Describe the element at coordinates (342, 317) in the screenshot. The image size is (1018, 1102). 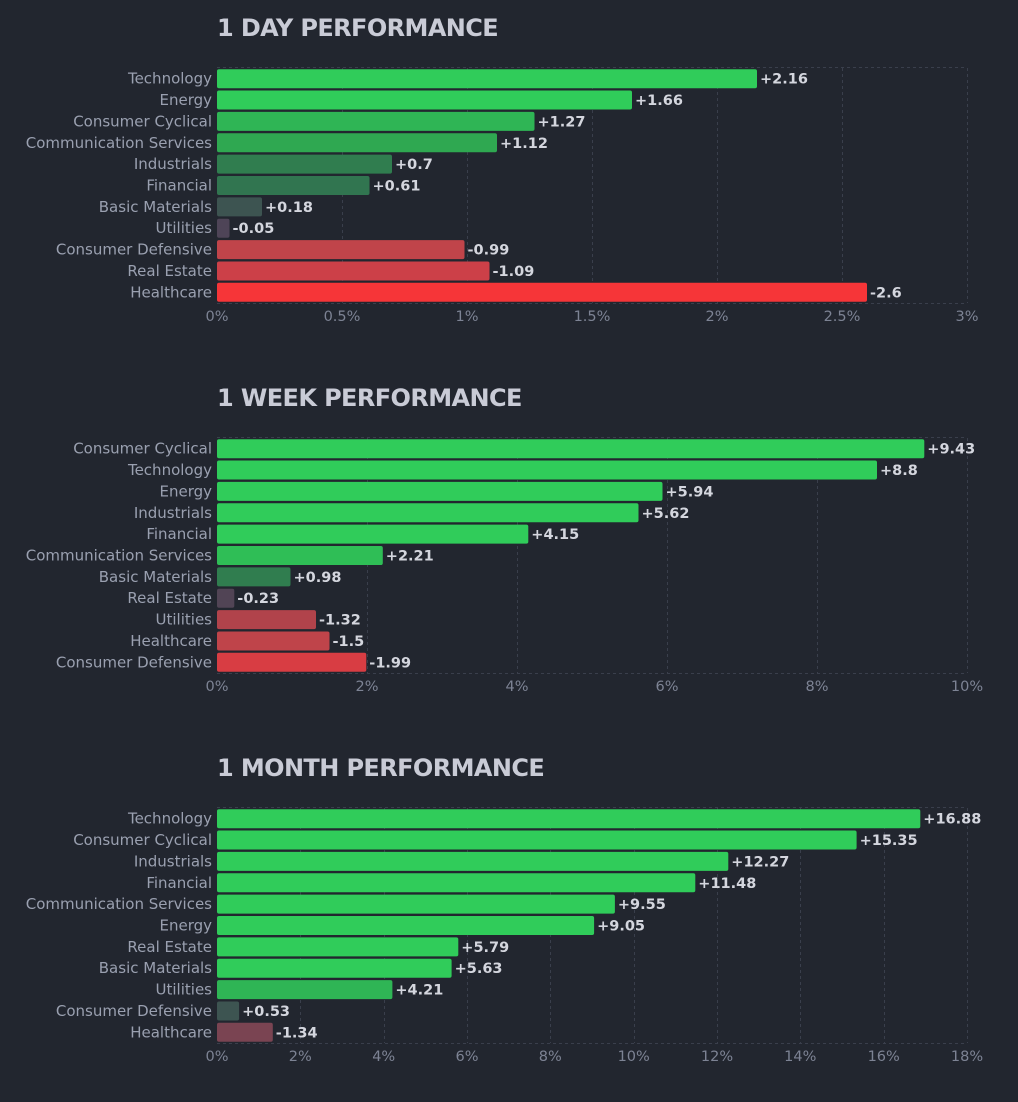
I see `x-tick-label: 0.5%` at that location.